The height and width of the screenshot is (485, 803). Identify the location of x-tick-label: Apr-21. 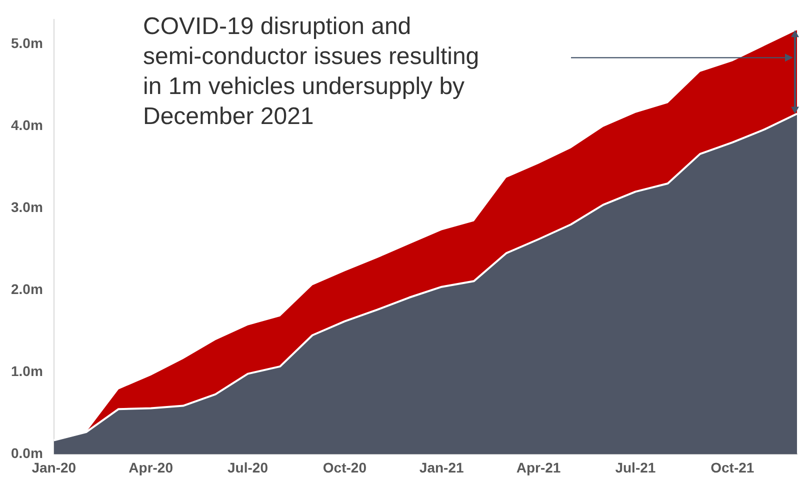
(538, 467).